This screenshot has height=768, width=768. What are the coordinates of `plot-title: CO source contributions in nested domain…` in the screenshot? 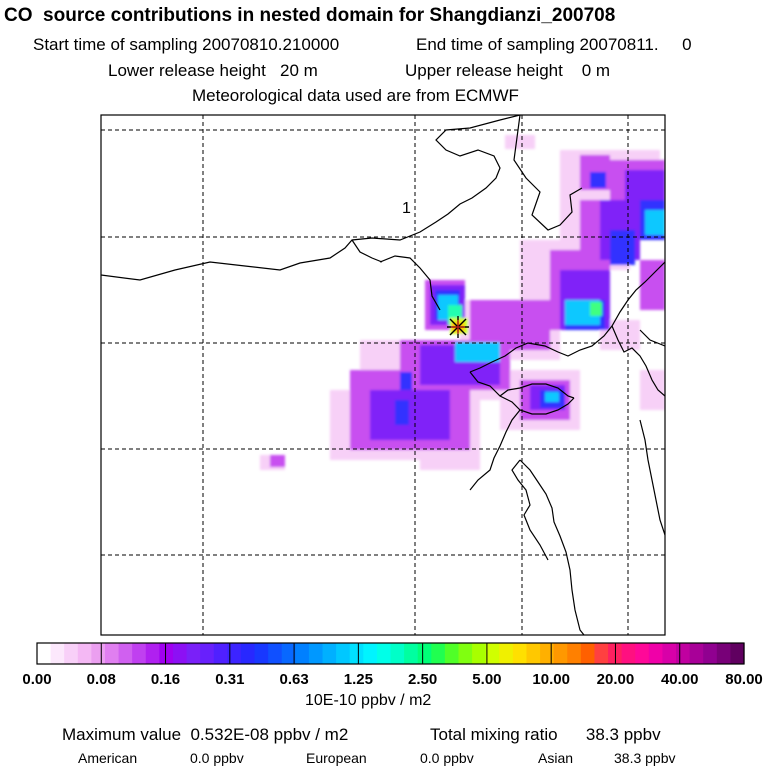 It's located at (310, 15).